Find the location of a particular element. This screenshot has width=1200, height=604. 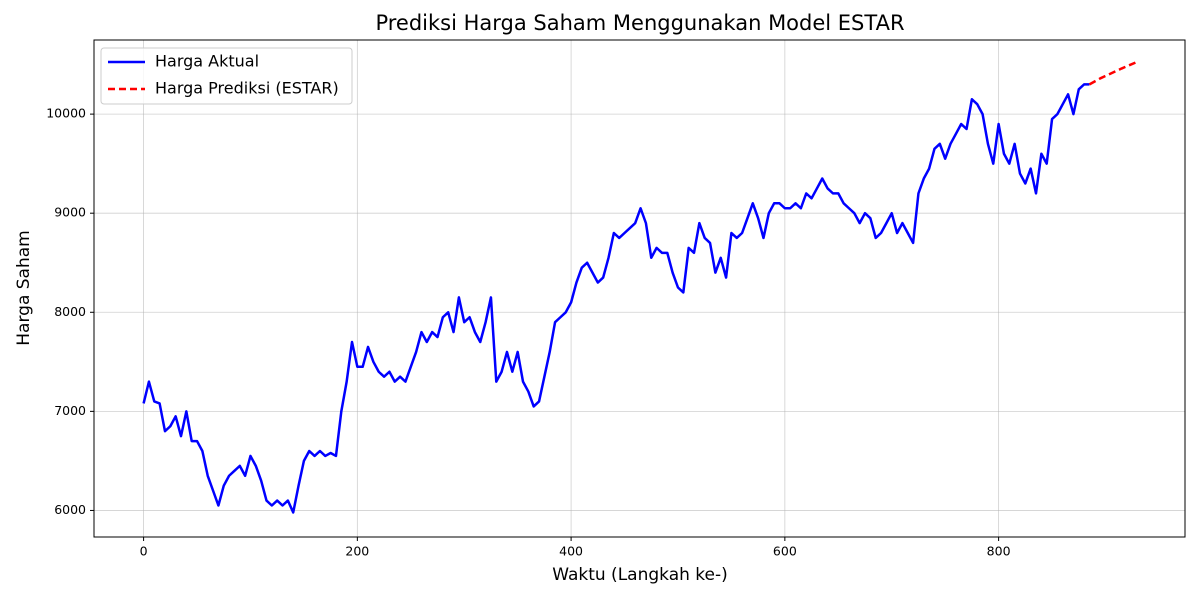

x-tick-label: 200 is located at coordinates (357, 551).